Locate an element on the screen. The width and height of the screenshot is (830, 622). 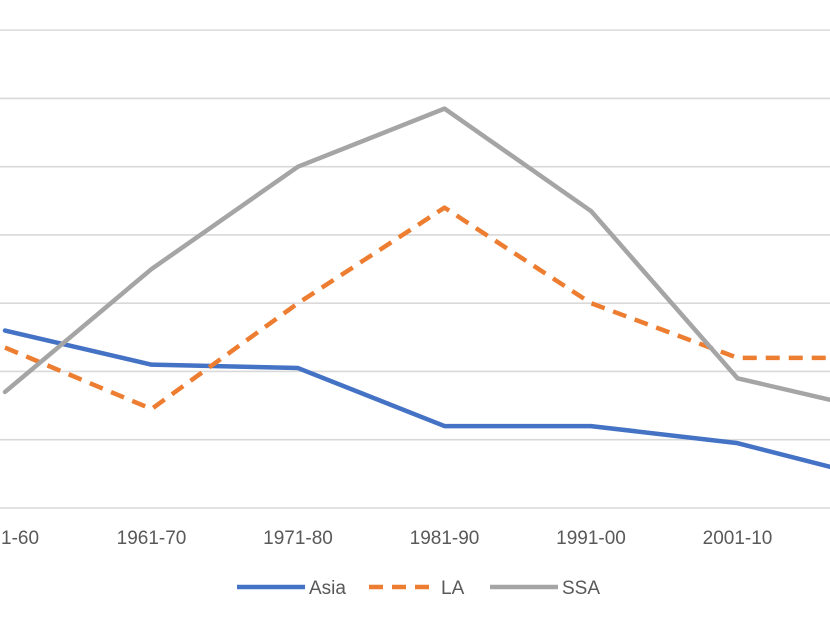
x-tick-label: 1971-80 is located at coordinates (298, 538).